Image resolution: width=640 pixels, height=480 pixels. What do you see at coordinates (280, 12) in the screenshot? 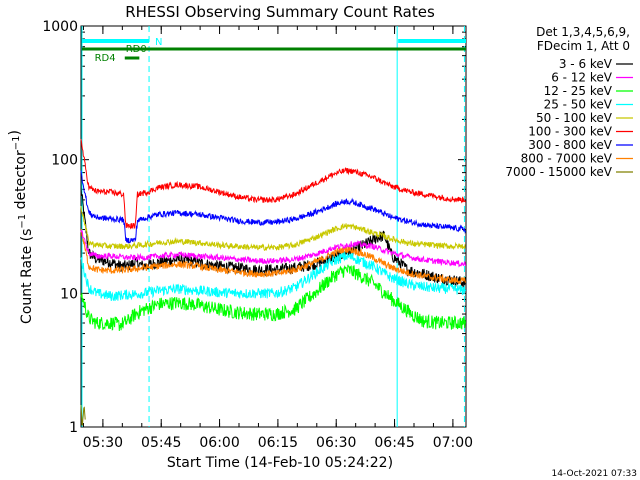
I see `chart-title: RHESSI Observing Summary Count Rates` at bounding box center [280, 12].